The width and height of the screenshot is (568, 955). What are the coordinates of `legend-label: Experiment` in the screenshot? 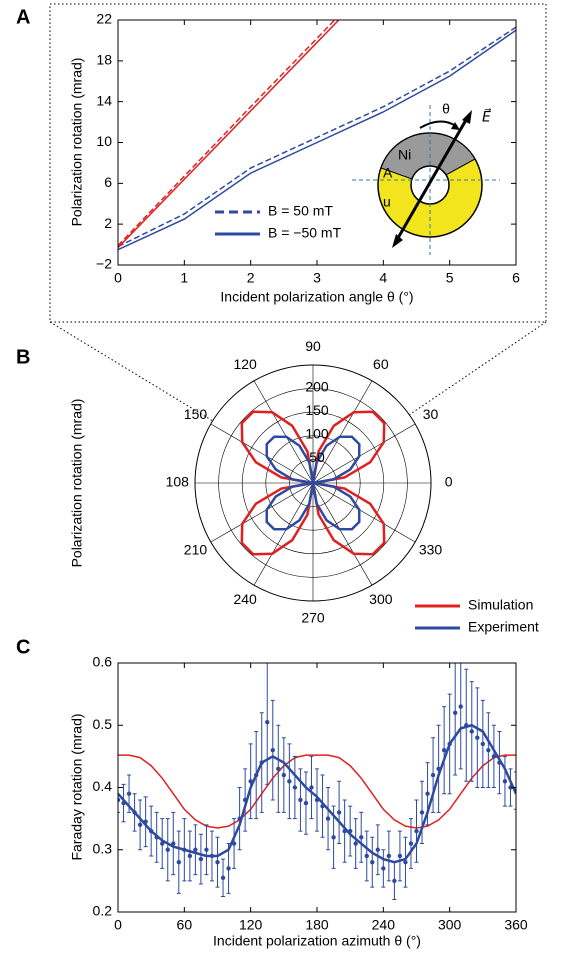 It's located at (503, 627).